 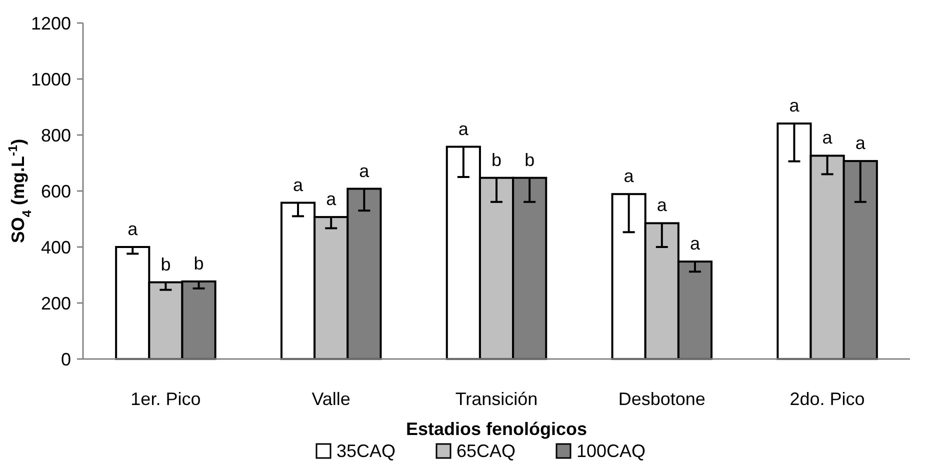 What do you see at coordinates (55, 191) in the screenshot?
I see `y-tick-label: 600` at bounding box center [55, 191].